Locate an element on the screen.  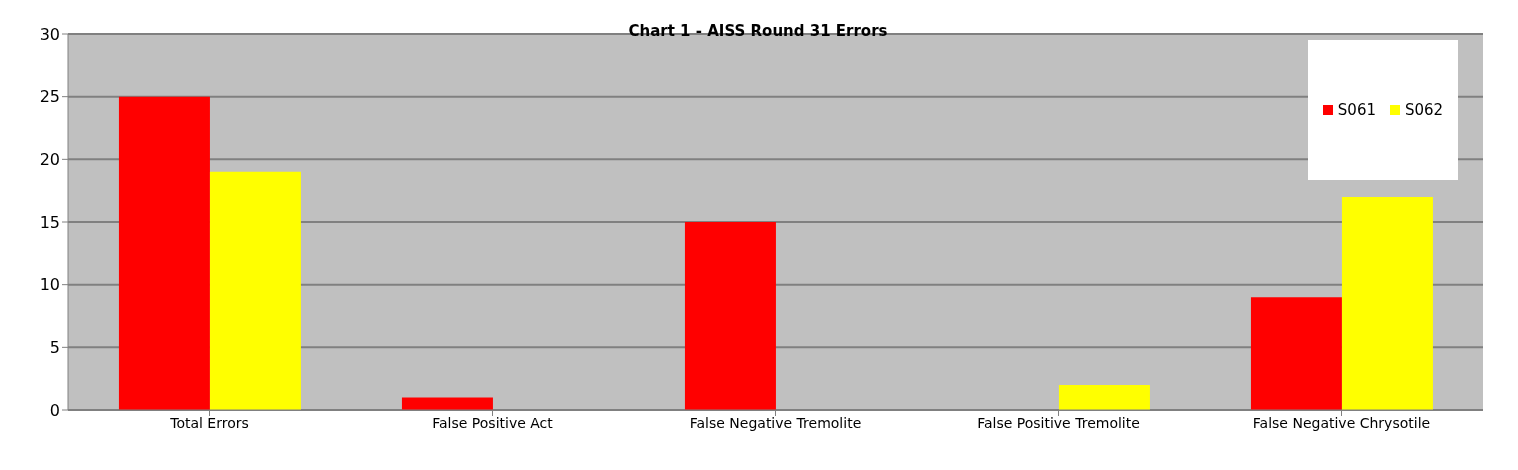
y-tick-label: 20 is located at coordinates (49, 160).